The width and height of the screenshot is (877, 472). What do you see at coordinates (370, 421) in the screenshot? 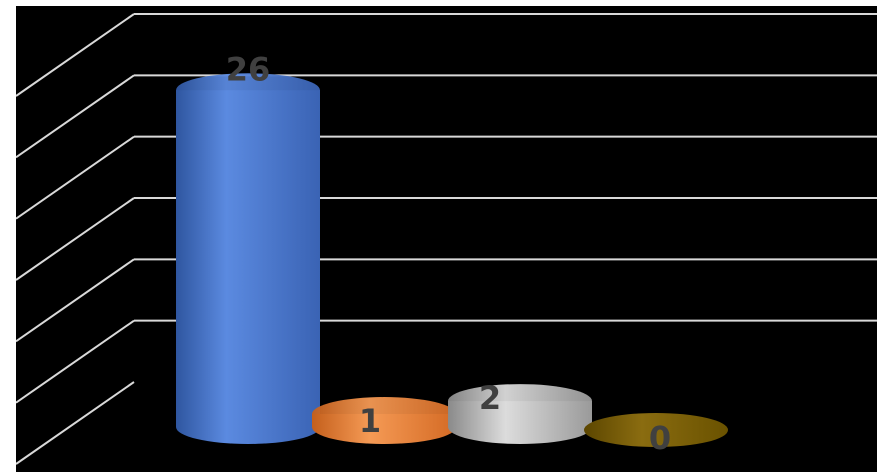
I see `data-label: 1` at bounding box center [370, 421].